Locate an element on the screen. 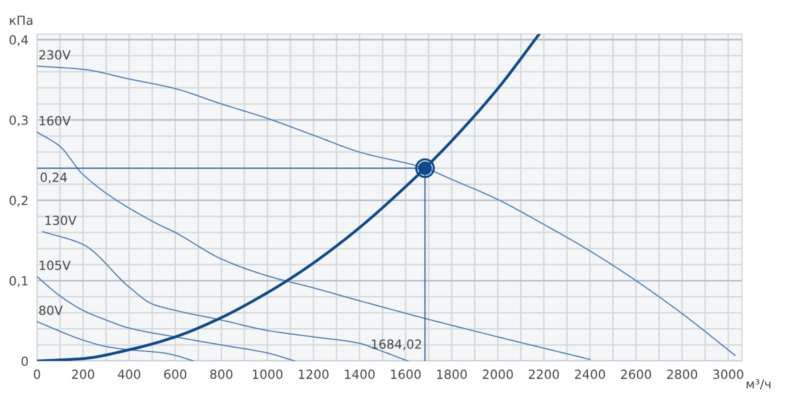 Image resolution: width=798 pixels, height=395 pixels. x-tick-label: 800 is located at coordinates (221, 375).